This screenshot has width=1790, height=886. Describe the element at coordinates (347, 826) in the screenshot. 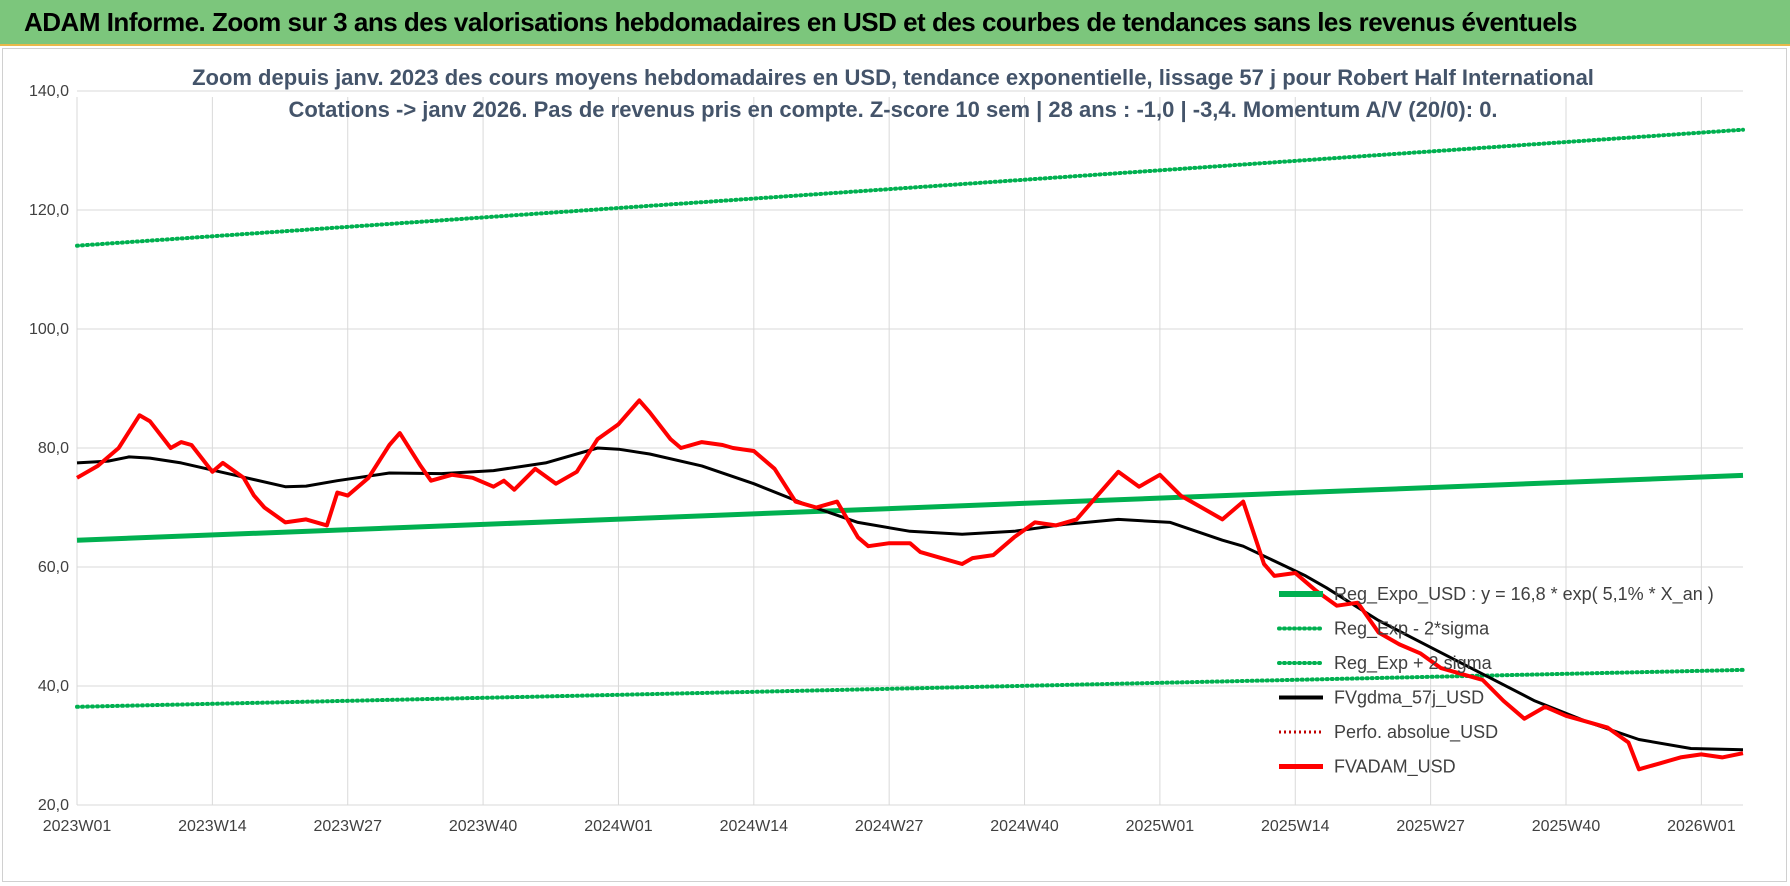

I see `x-tick-label: 2023W27` at that location.